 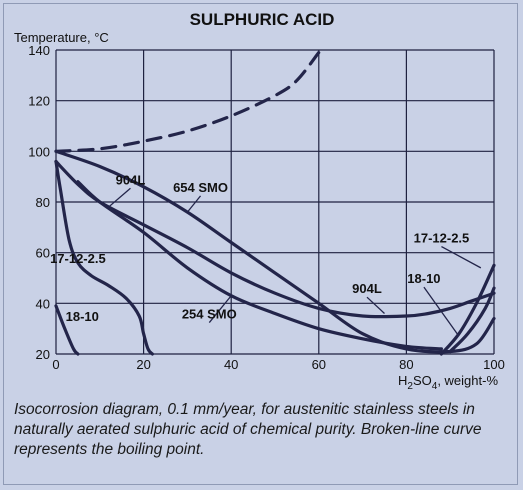 I want to click on x-axis-label-part: , weight-%, so click(x=467, y=380).